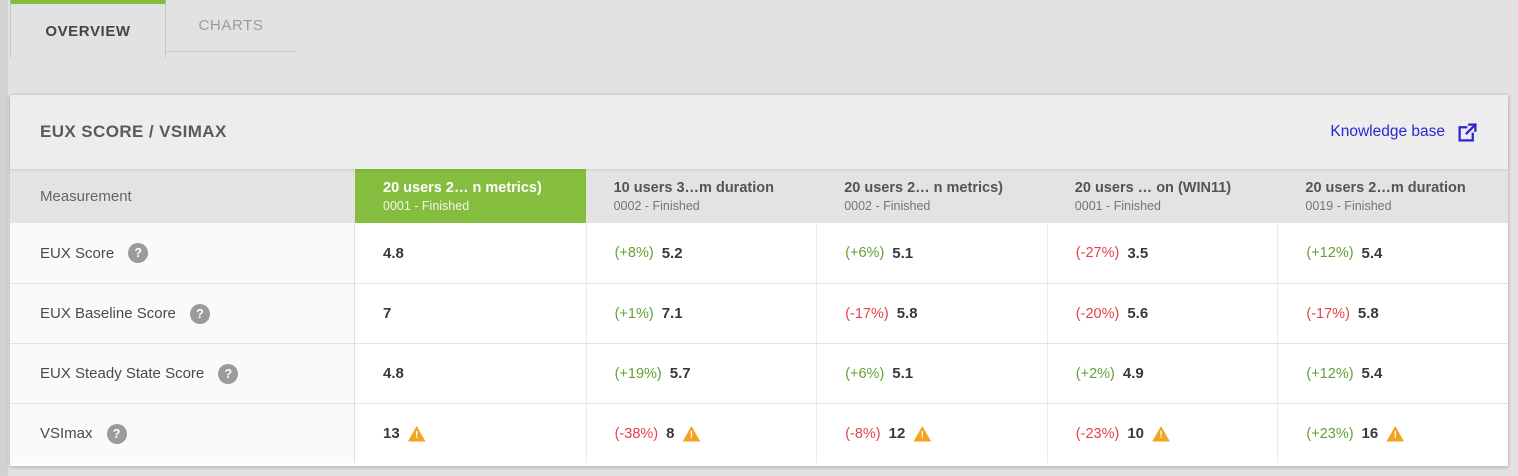 The width and height of the screenshot is (1518, 476). Describe the element at coordinates (182, 253) in the screenshot. I see `measurement-cell: EUX Score` at that location.